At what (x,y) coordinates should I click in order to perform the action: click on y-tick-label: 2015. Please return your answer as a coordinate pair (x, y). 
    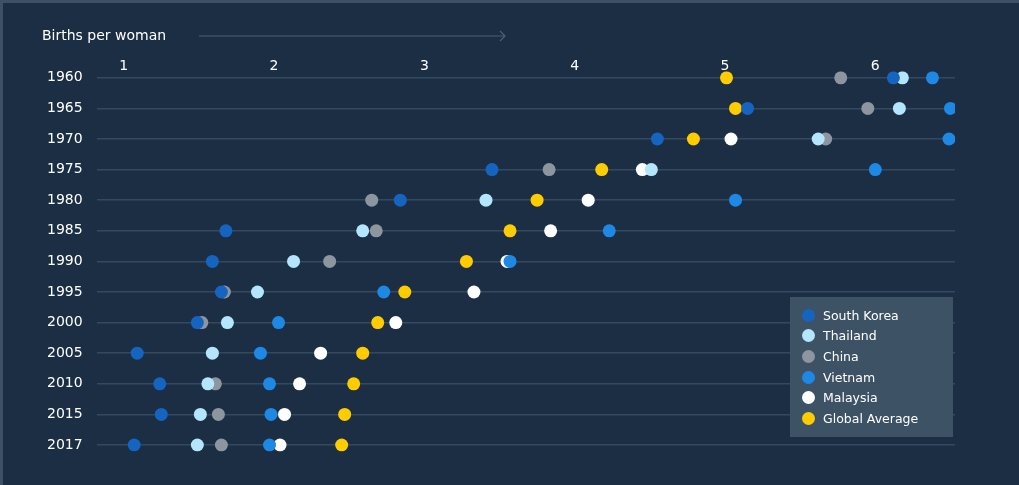
    Looking at the image, I should click on (64, 413).